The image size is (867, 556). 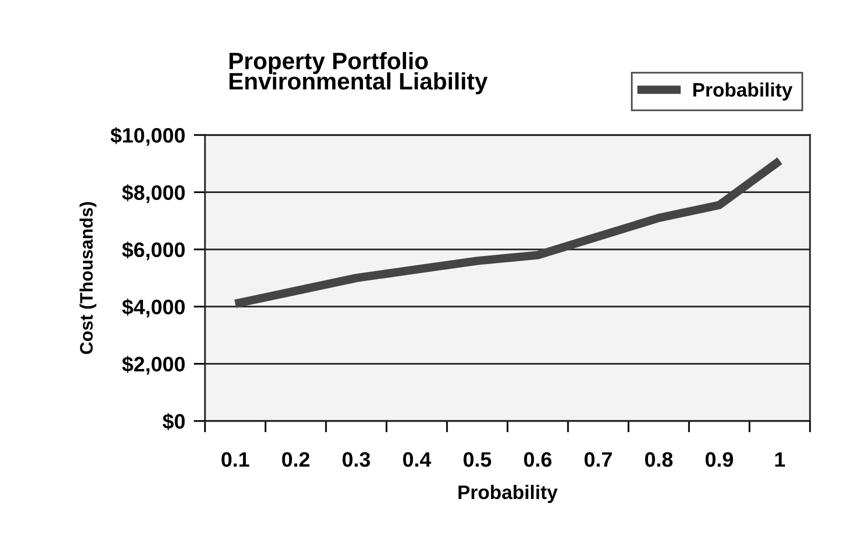 I want to click on y-tick-label: $10,000, so click(x=147, y=136).